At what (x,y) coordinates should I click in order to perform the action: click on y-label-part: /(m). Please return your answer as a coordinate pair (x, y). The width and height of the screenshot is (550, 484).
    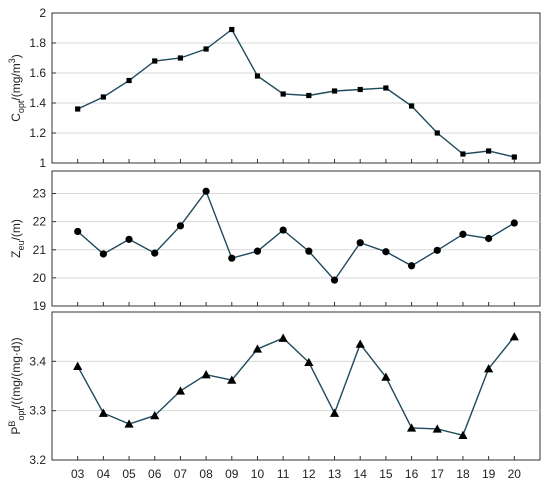
    Looking at the image, I should click on (16, 229).